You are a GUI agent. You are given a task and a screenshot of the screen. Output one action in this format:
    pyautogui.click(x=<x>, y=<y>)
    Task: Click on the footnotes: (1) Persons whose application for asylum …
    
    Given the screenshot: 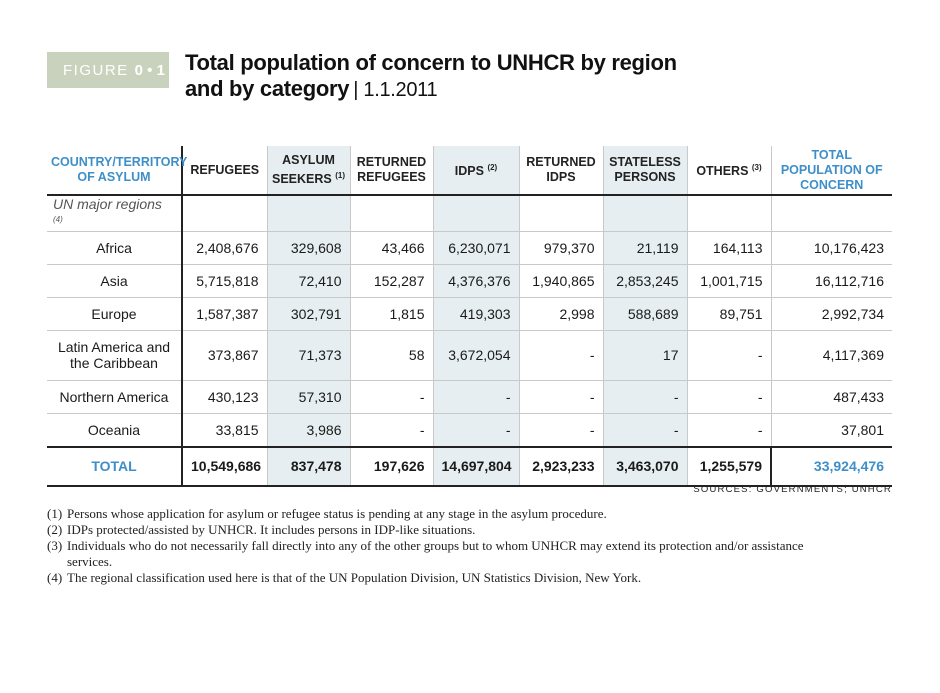 What is the action you would take?
    pyautogui.click(x=427, y=546)
    